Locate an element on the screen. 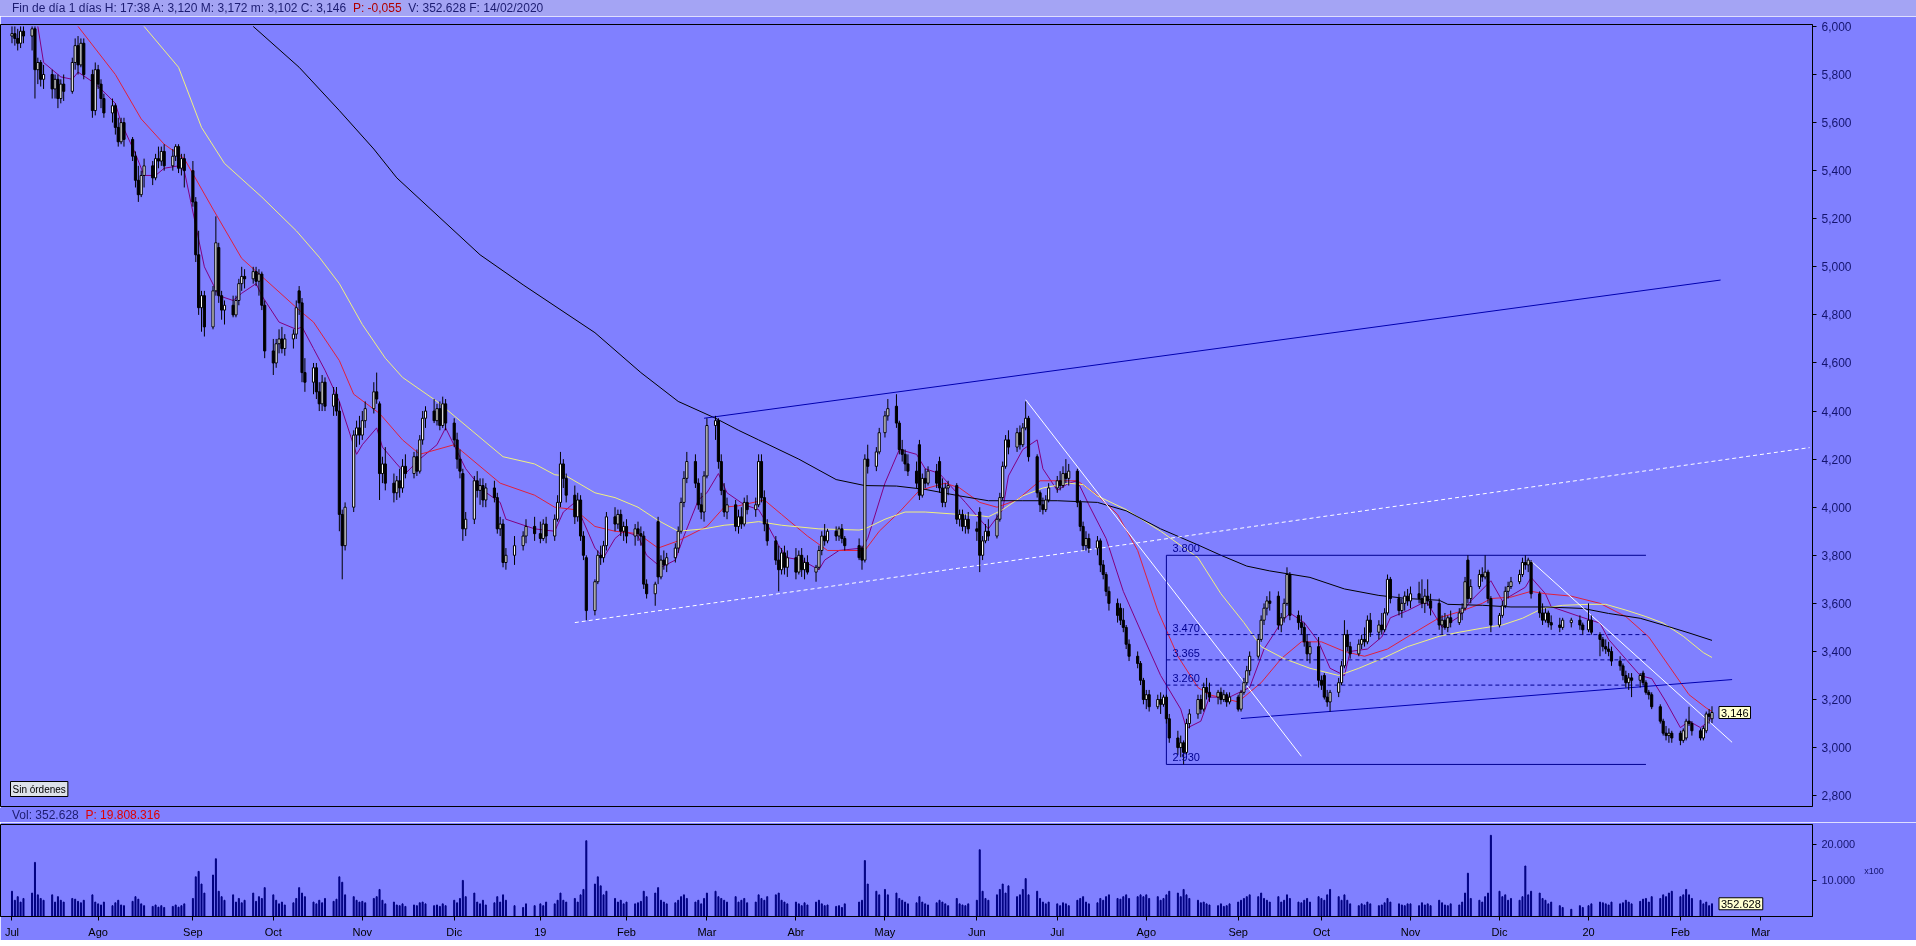 The image size is (1916, 946). y-tick-label: 3,800 is located at coordinates (1836, 555).